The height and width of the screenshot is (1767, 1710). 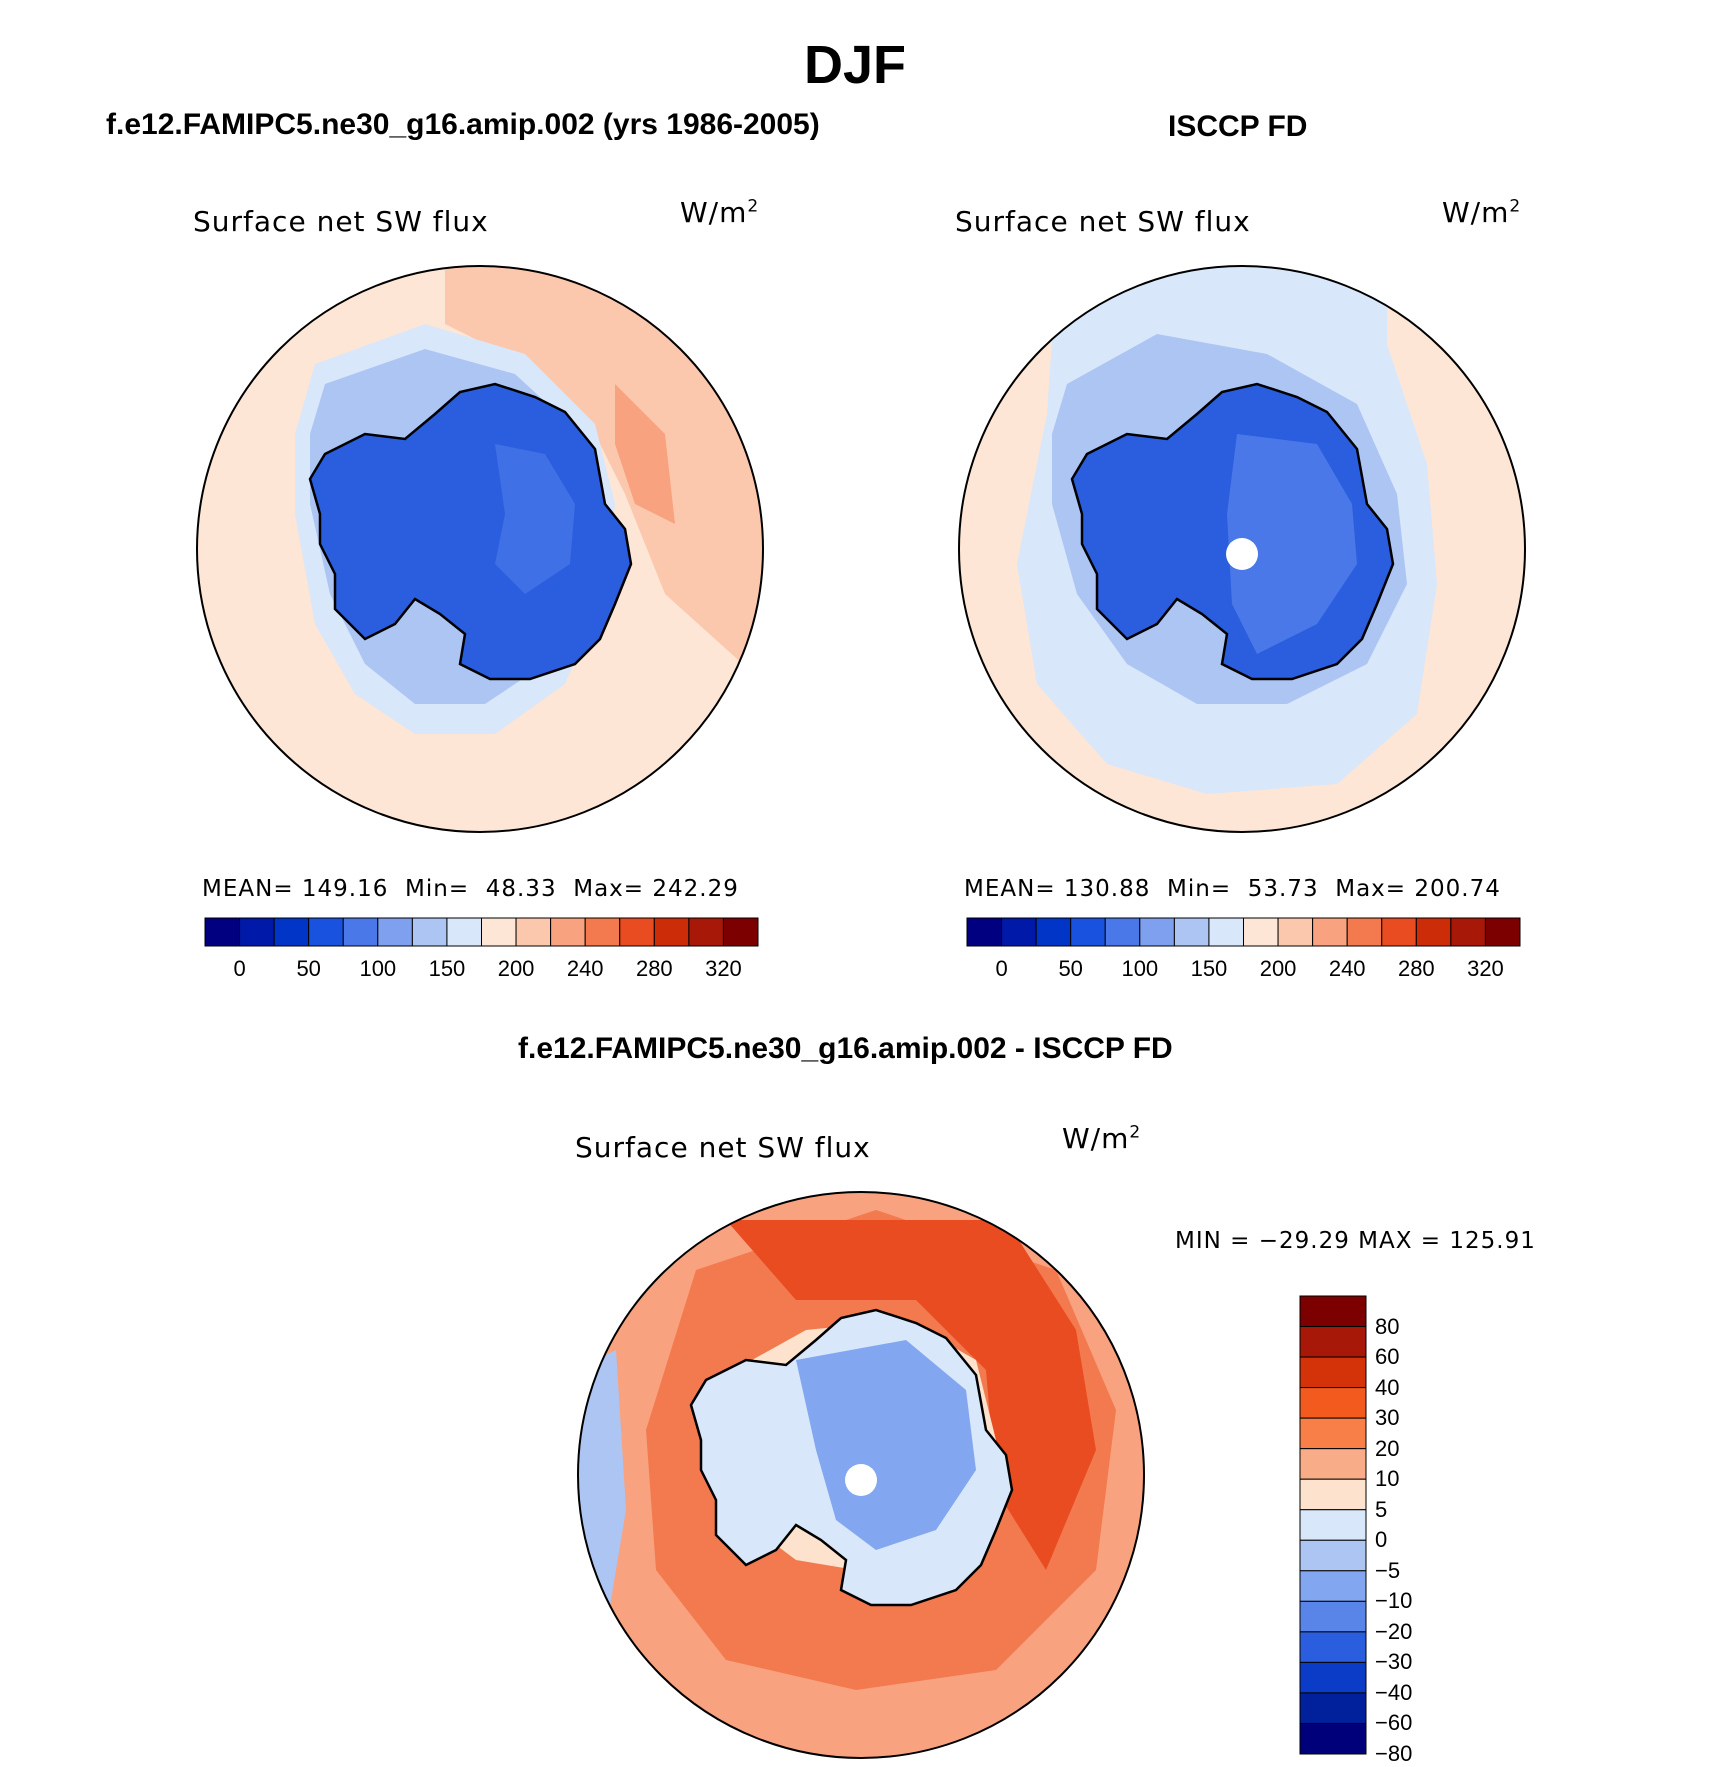 I want to click on diff-interior-blue, so click(x=886, y=1445).